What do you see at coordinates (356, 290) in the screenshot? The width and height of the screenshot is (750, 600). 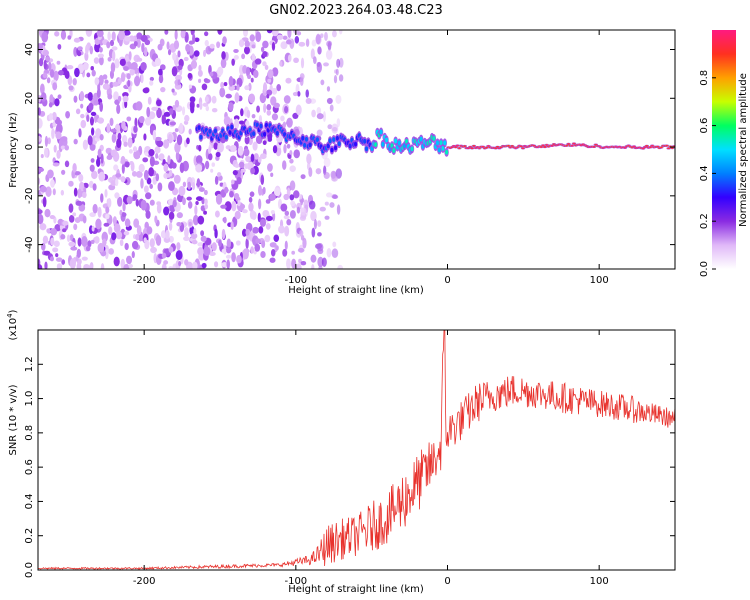 I see `spectrogram-x-label: Height of straight line (km)` at bounding box center [356, 290].